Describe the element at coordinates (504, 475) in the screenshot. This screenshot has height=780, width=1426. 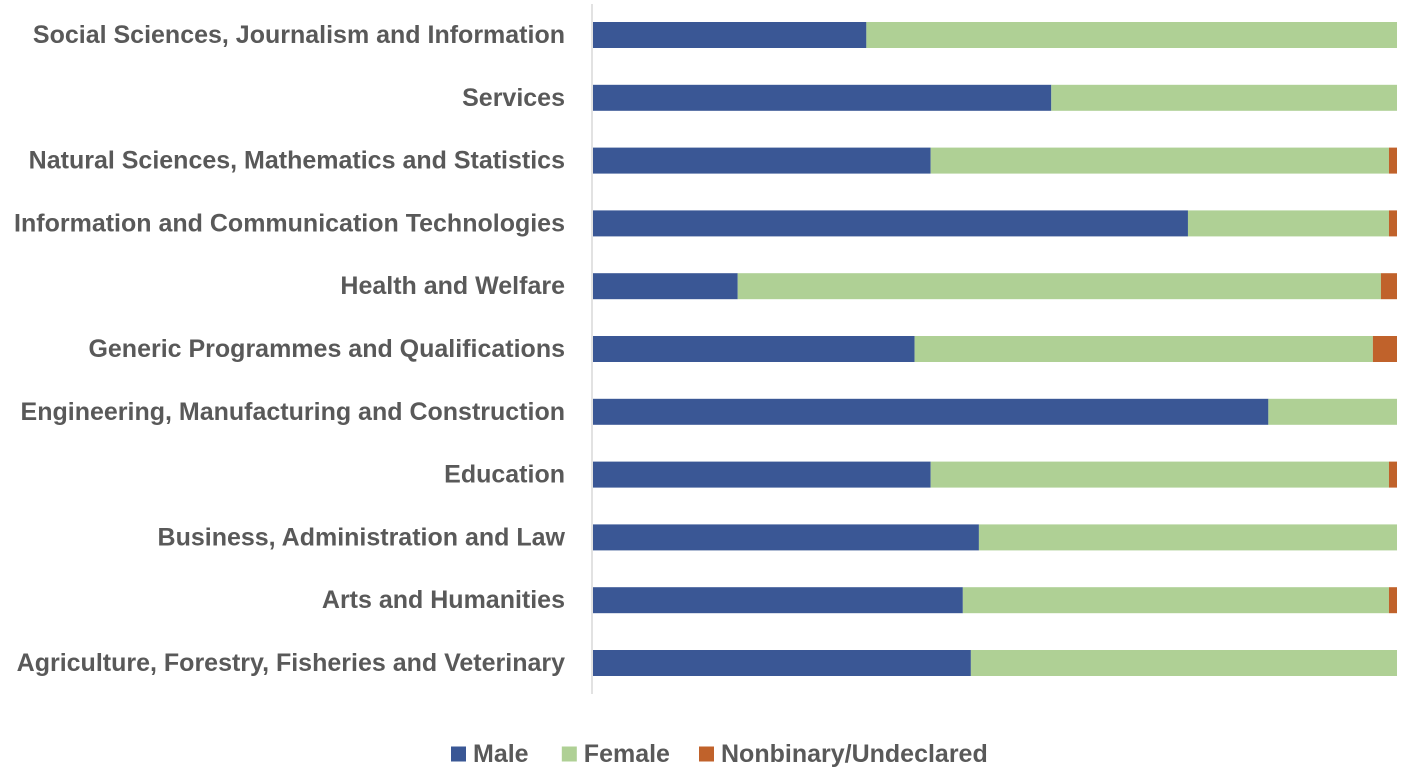
I see `category-label: Education` at that location.